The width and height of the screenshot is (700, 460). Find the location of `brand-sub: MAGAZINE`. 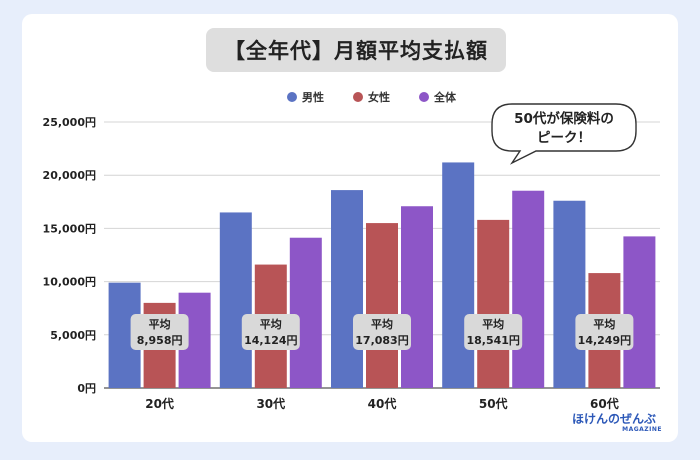

brand-sub: MAGAZINE is located at coordinates (642, 429).